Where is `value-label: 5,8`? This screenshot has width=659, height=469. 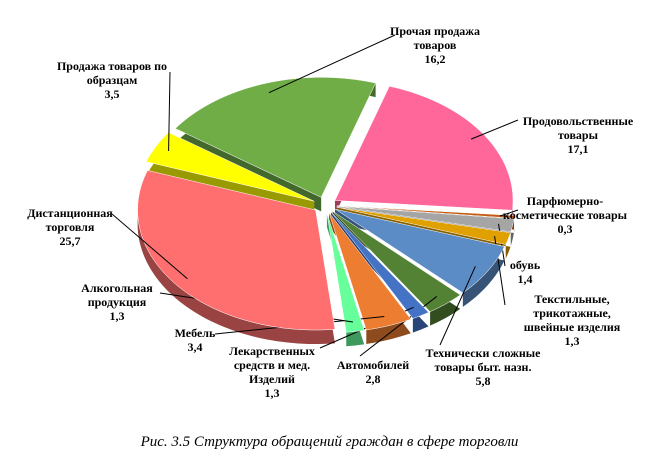 value-label: 5,8 is located at coordinates (483, 381).